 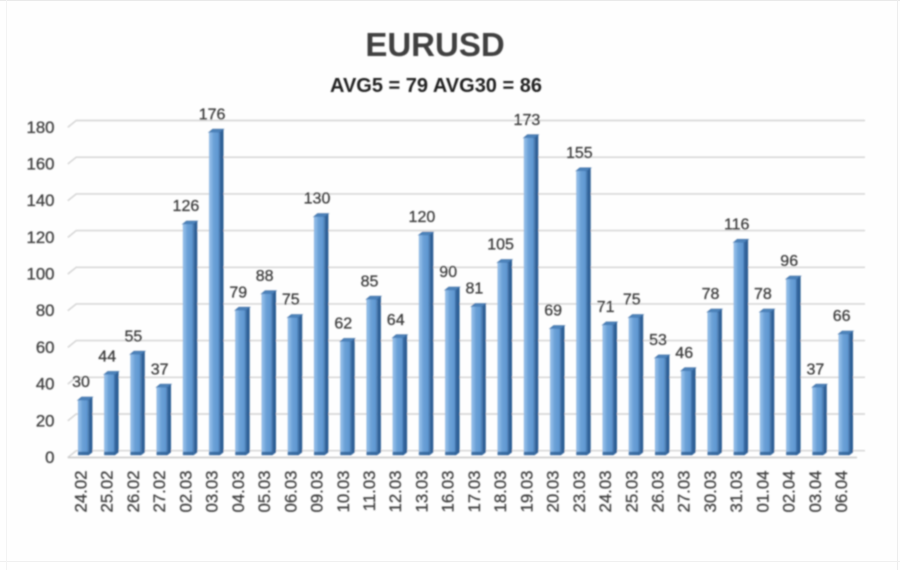 I want to click on svg-text: 66, so click(x=842, y=316).